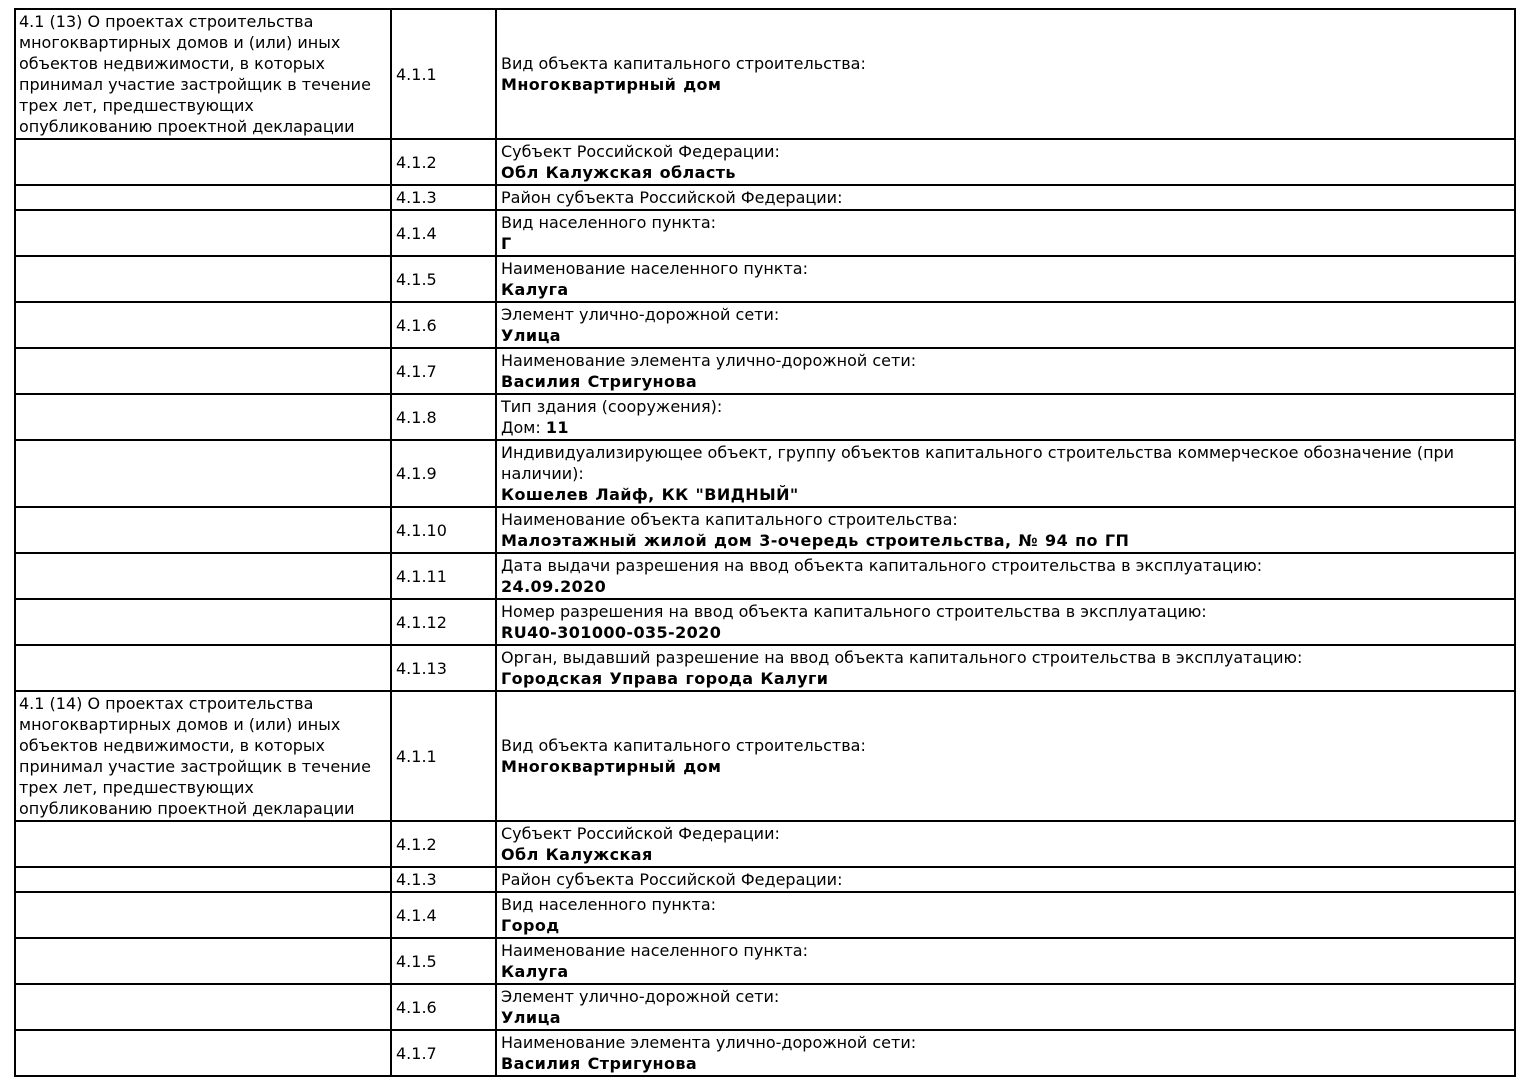 This screenshot has height=1080, width=1529. What do you see at coordinates (612, 406) in the screenshot?
I see `field-label: Тип здания (сооружения):` at bounding box center [612, 406].